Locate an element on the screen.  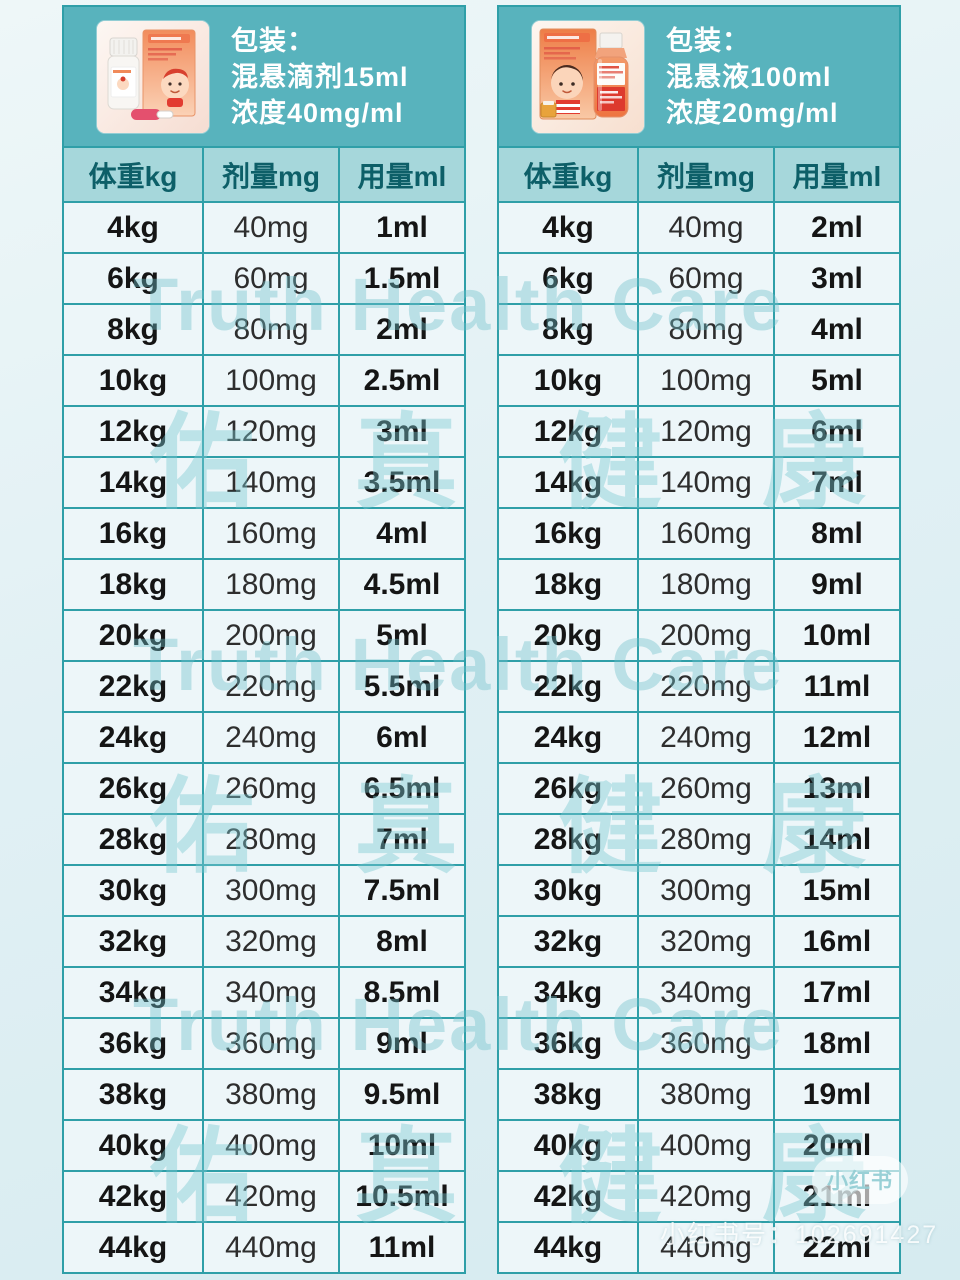
weight-cell: 44kg is located at coordinates (568, 1247).